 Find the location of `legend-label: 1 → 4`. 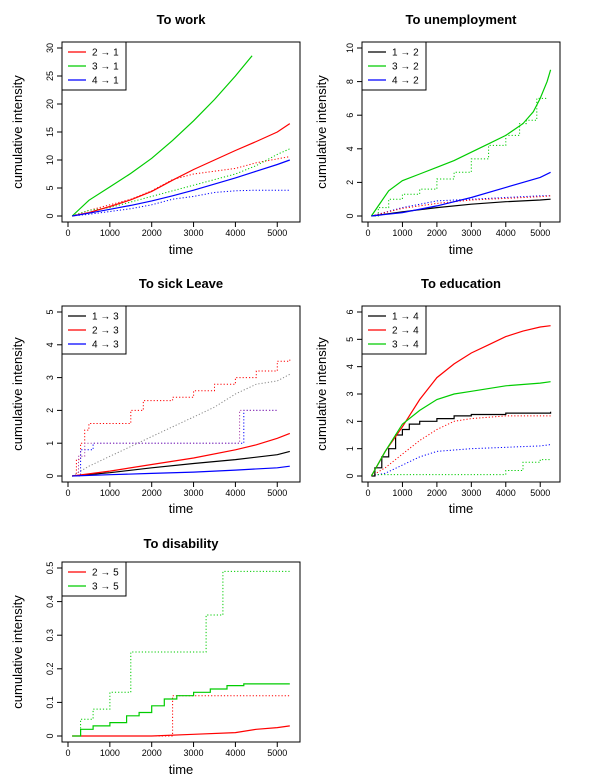

legend-label: 1 → 4 is located at coordinates (405, 317).